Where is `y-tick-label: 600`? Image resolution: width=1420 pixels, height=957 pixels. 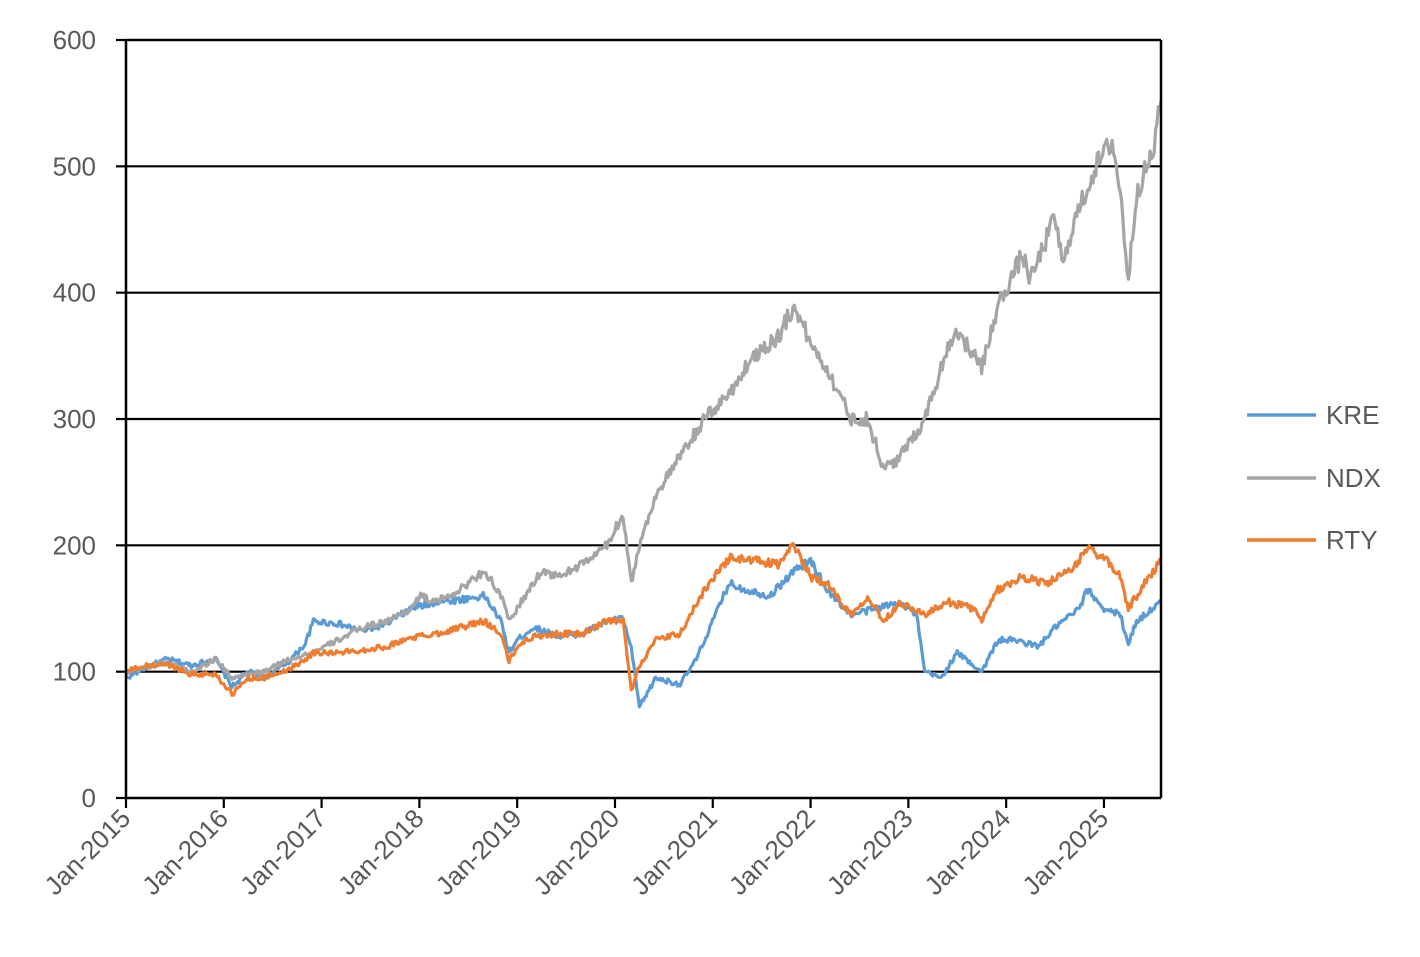
y-tick-label: 600 is located at coordinates (74, 40).